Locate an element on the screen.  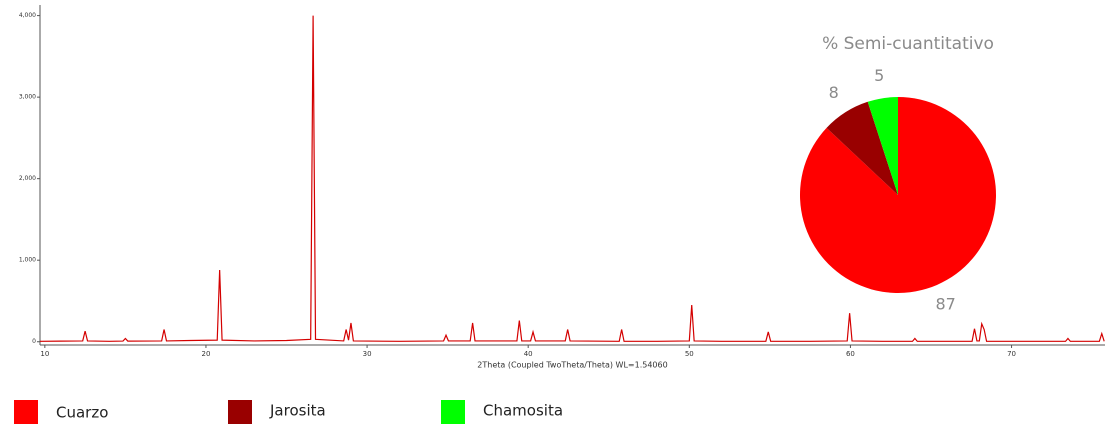
x-tick-label: 30 is located at coordinates (367, 354).